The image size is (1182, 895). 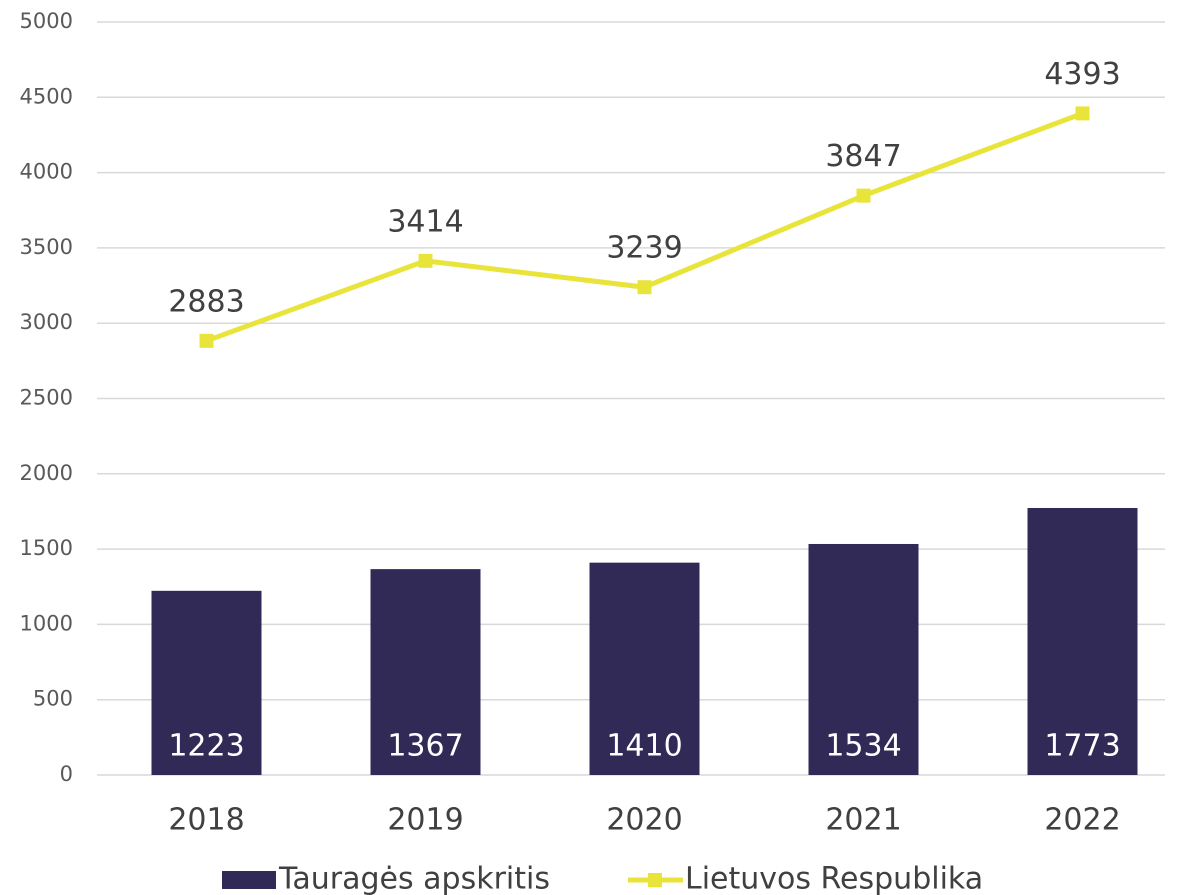 What do you see at coordinates (1082, 74) in the screenshot?
I see `data-label: 4393` at bounding box center [1082, 74].